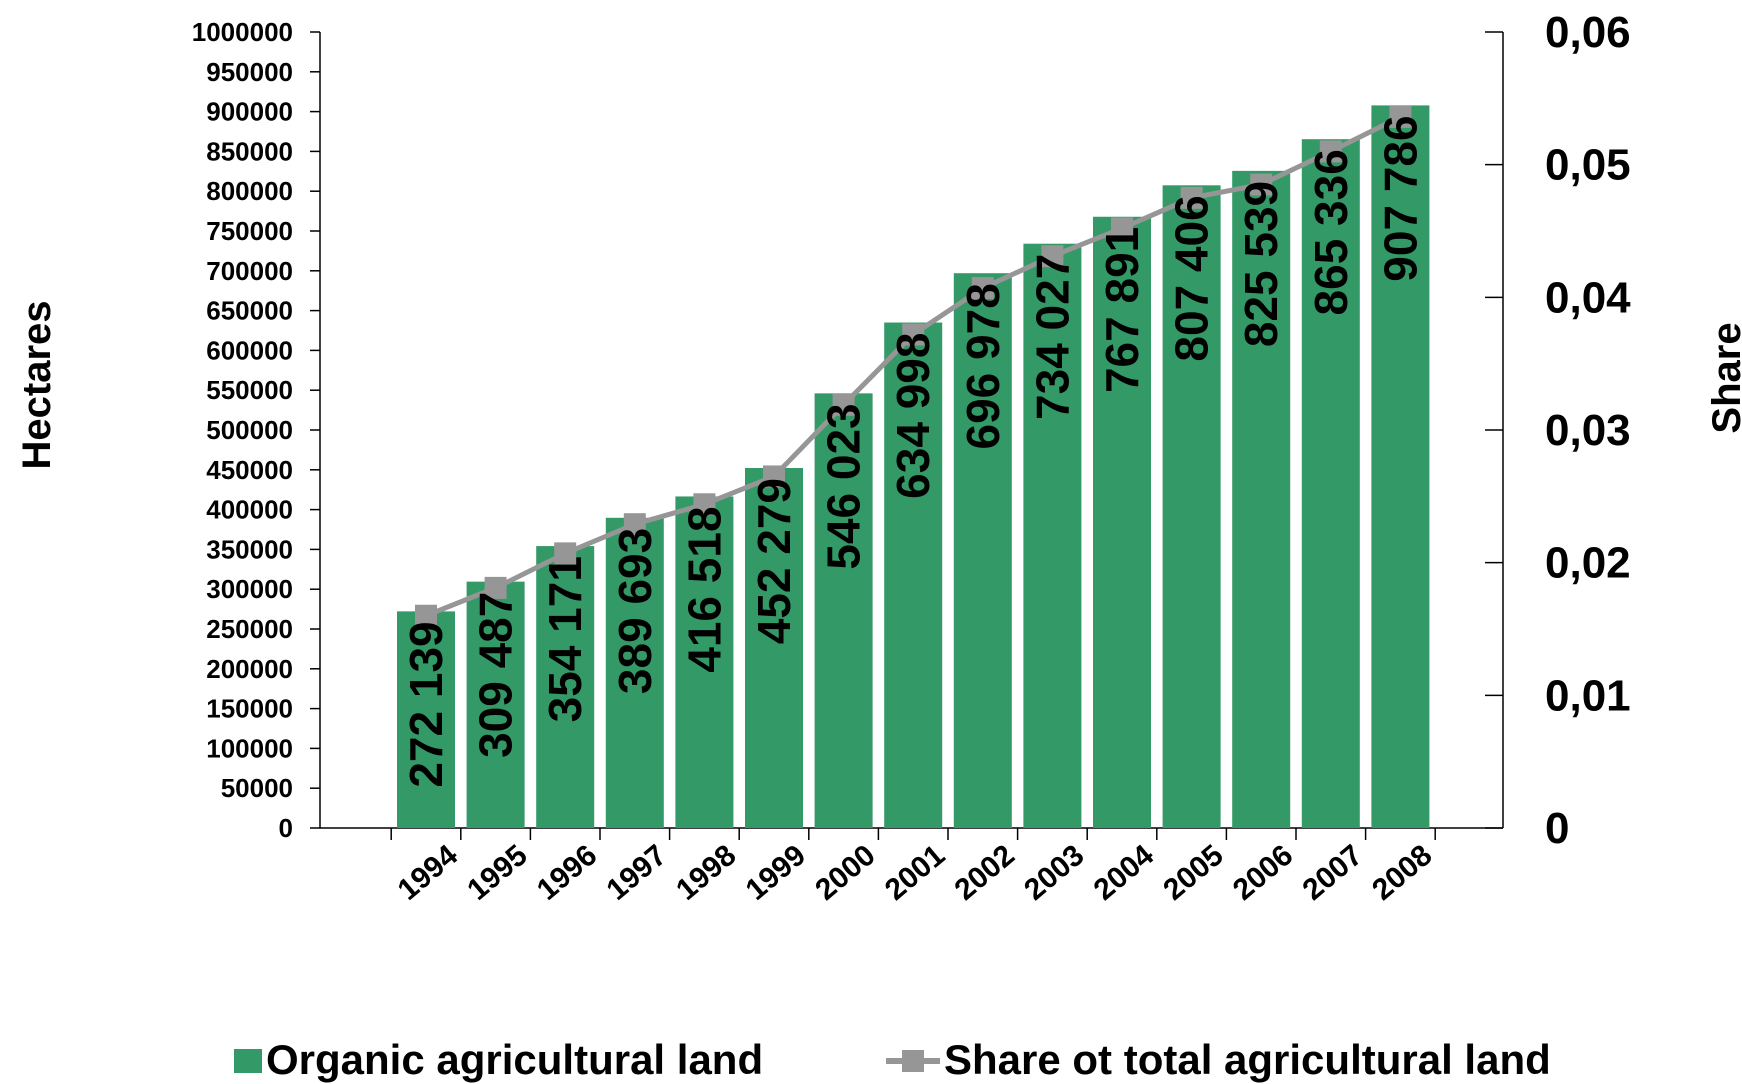 The width and height of the screenshot is (1742, 1084). Describe the element at coordinates (774, 647) in the screenshot. I see `bar-1999` at that location.